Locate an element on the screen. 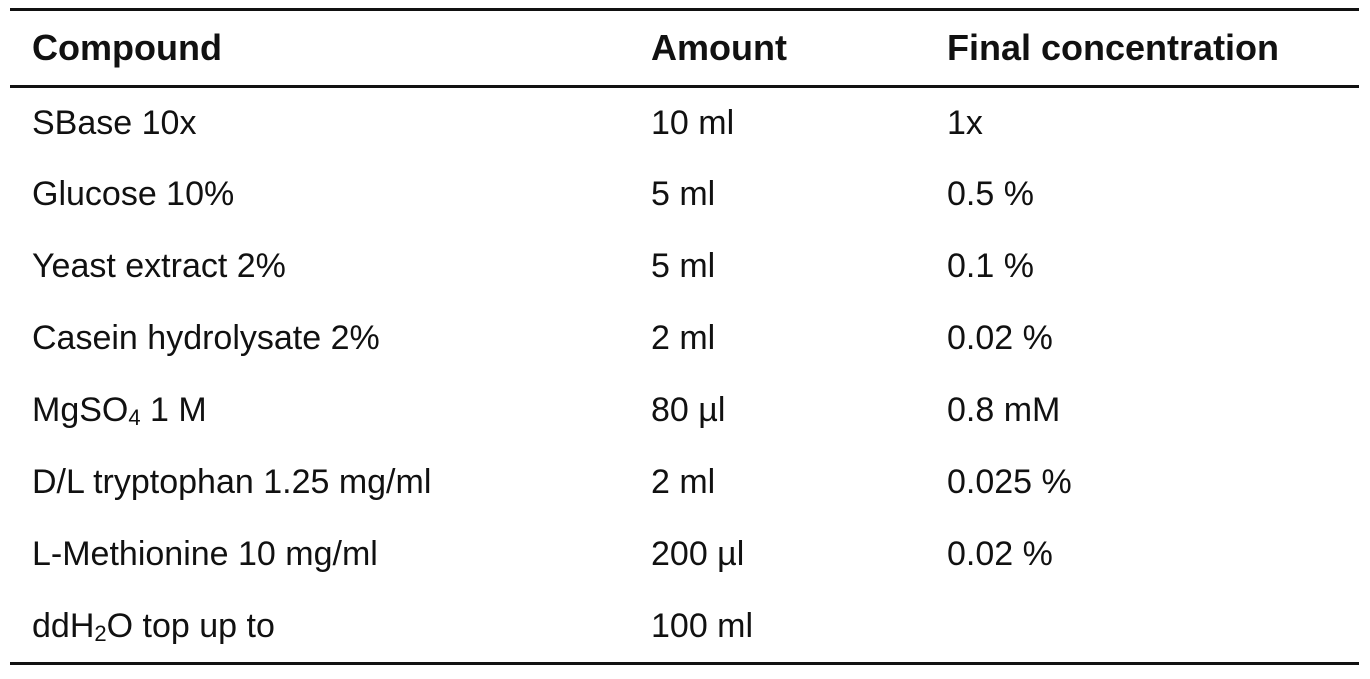  compound-subscript: 4 is located at coordinates (134, 417).